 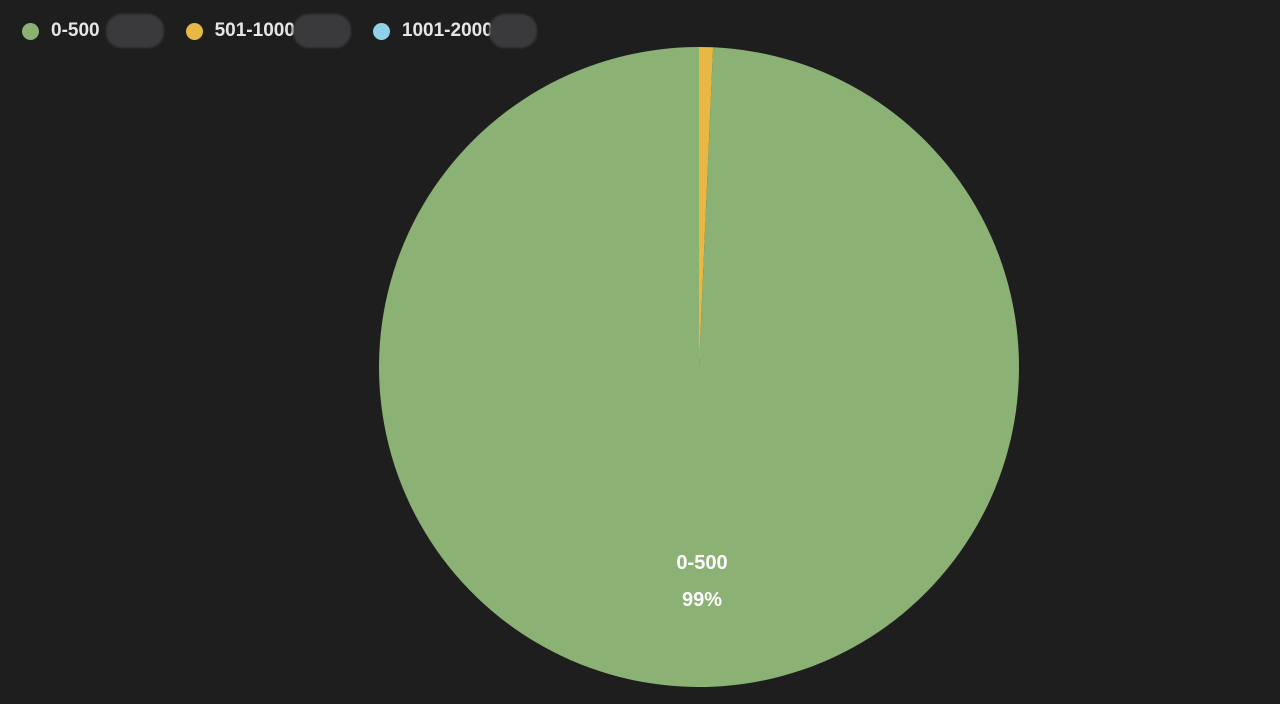 I want to click on legend-item-501-1000: 501-1000, so click(x=268, y=31).